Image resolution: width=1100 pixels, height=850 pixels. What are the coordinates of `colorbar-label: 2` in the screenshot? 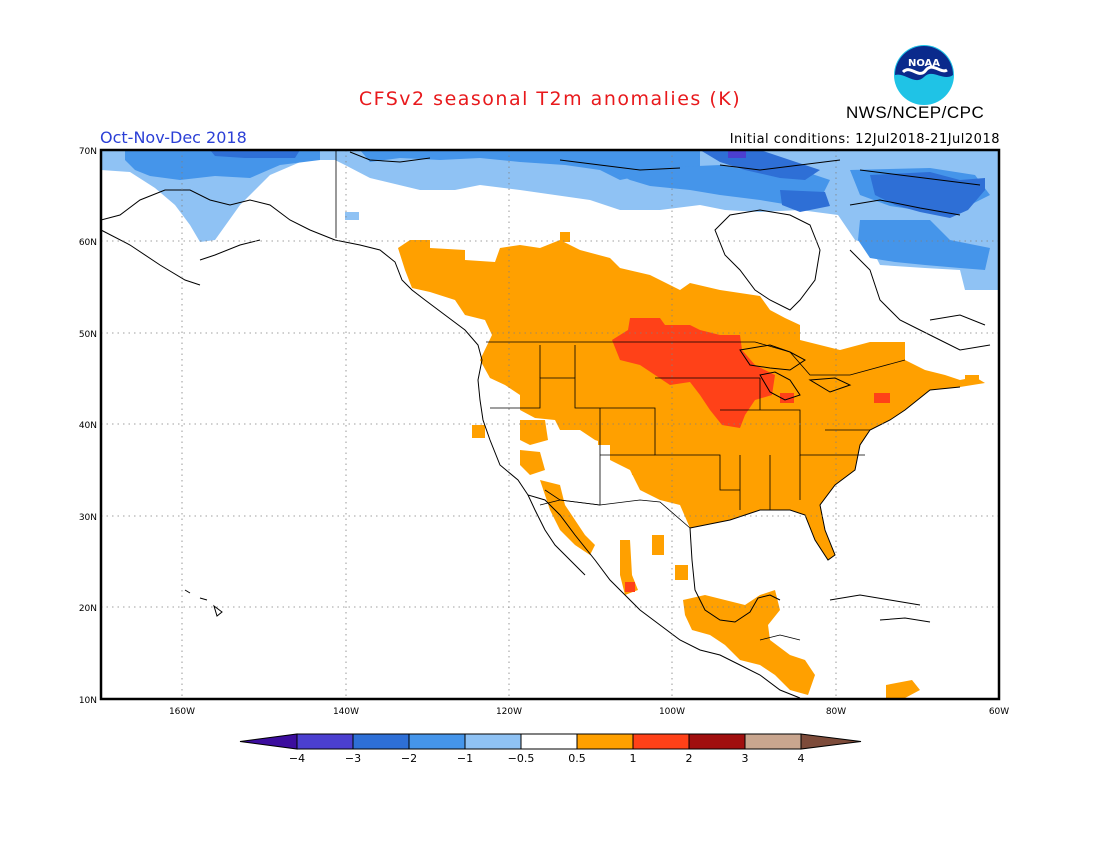 It's located at (689, 758).